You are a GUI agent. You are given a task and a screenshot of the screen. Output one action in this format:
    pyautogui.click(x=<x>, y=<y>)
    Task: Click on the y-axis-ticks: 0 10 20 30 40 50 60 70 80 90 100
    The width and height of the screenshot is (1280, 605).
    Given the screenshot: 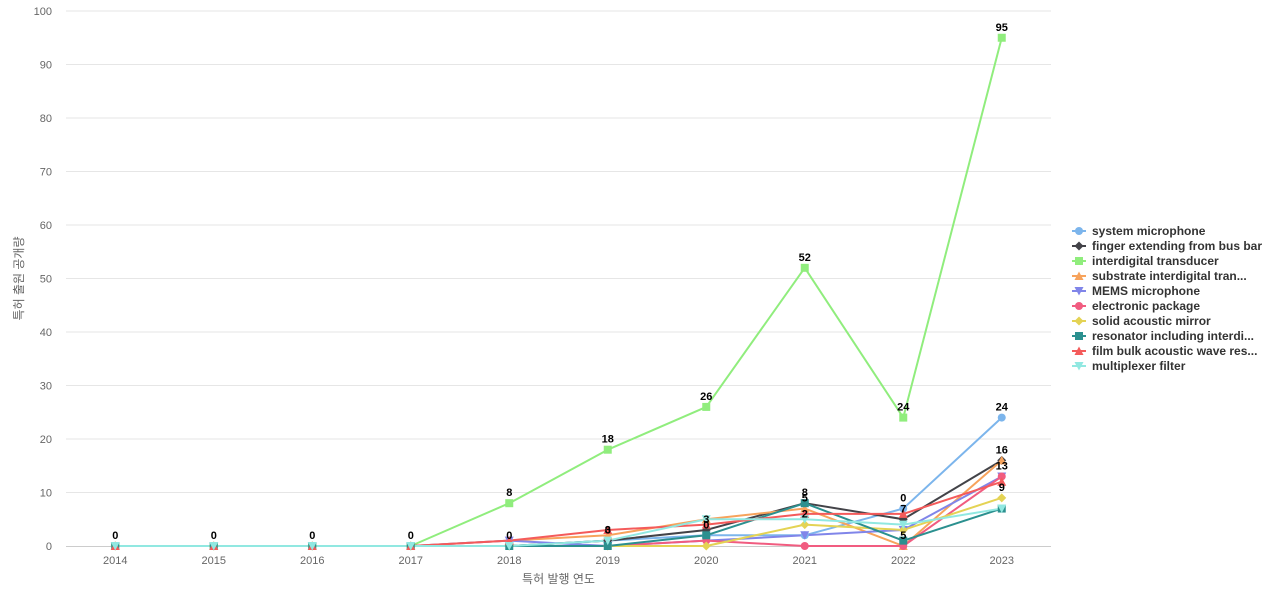 What is the action you would take?
    pyautogui.click(x=43, y=279)
    